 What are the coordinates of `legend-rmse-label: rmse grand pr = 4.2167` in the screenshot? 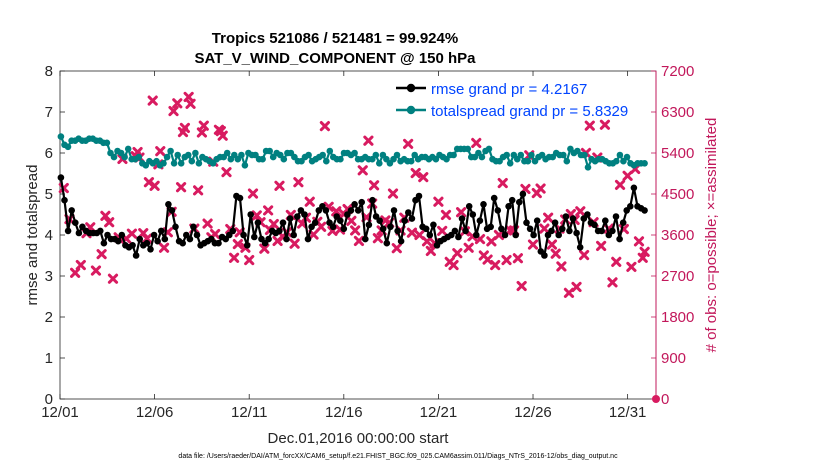 It's located at (509, 89).